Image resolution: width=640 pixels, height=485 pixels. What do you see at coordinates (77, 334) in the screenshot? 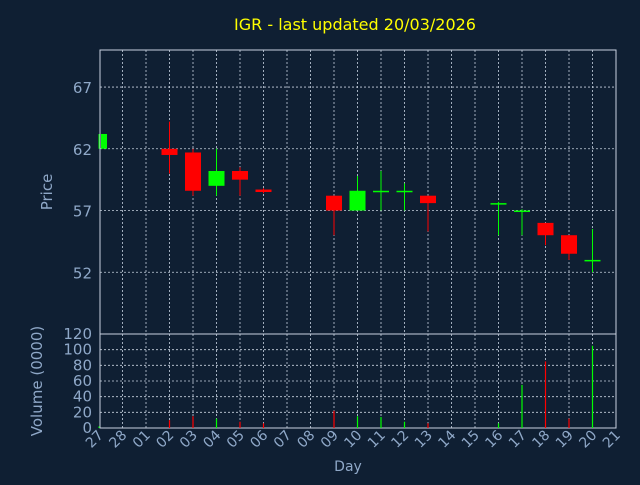
I see `volume-tick-label: 120` at bounding box center [77, 334].